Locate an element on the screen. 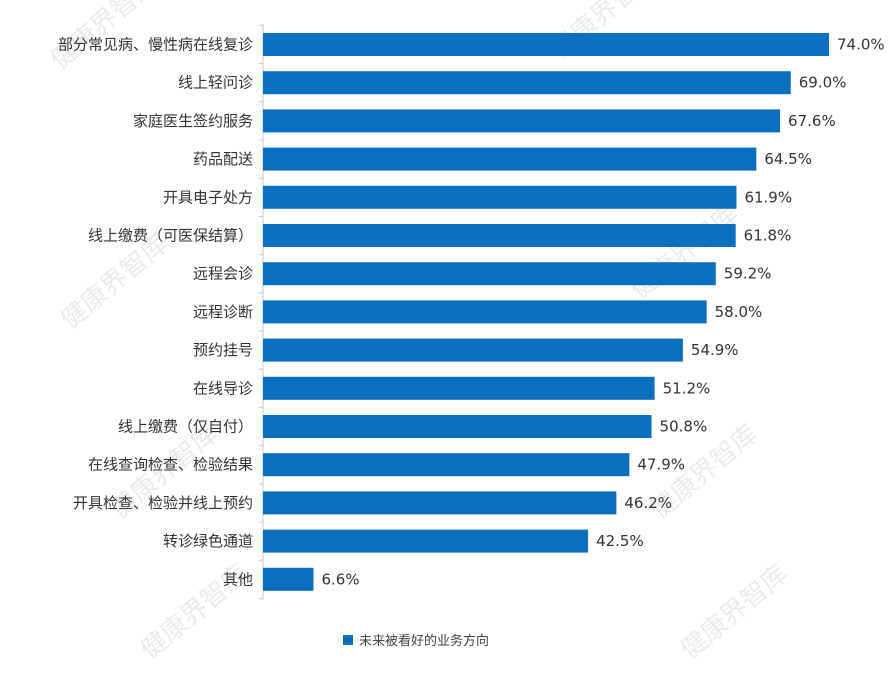 The image size is (890, 674). legend-swatch is located at coordinates (348, 640).